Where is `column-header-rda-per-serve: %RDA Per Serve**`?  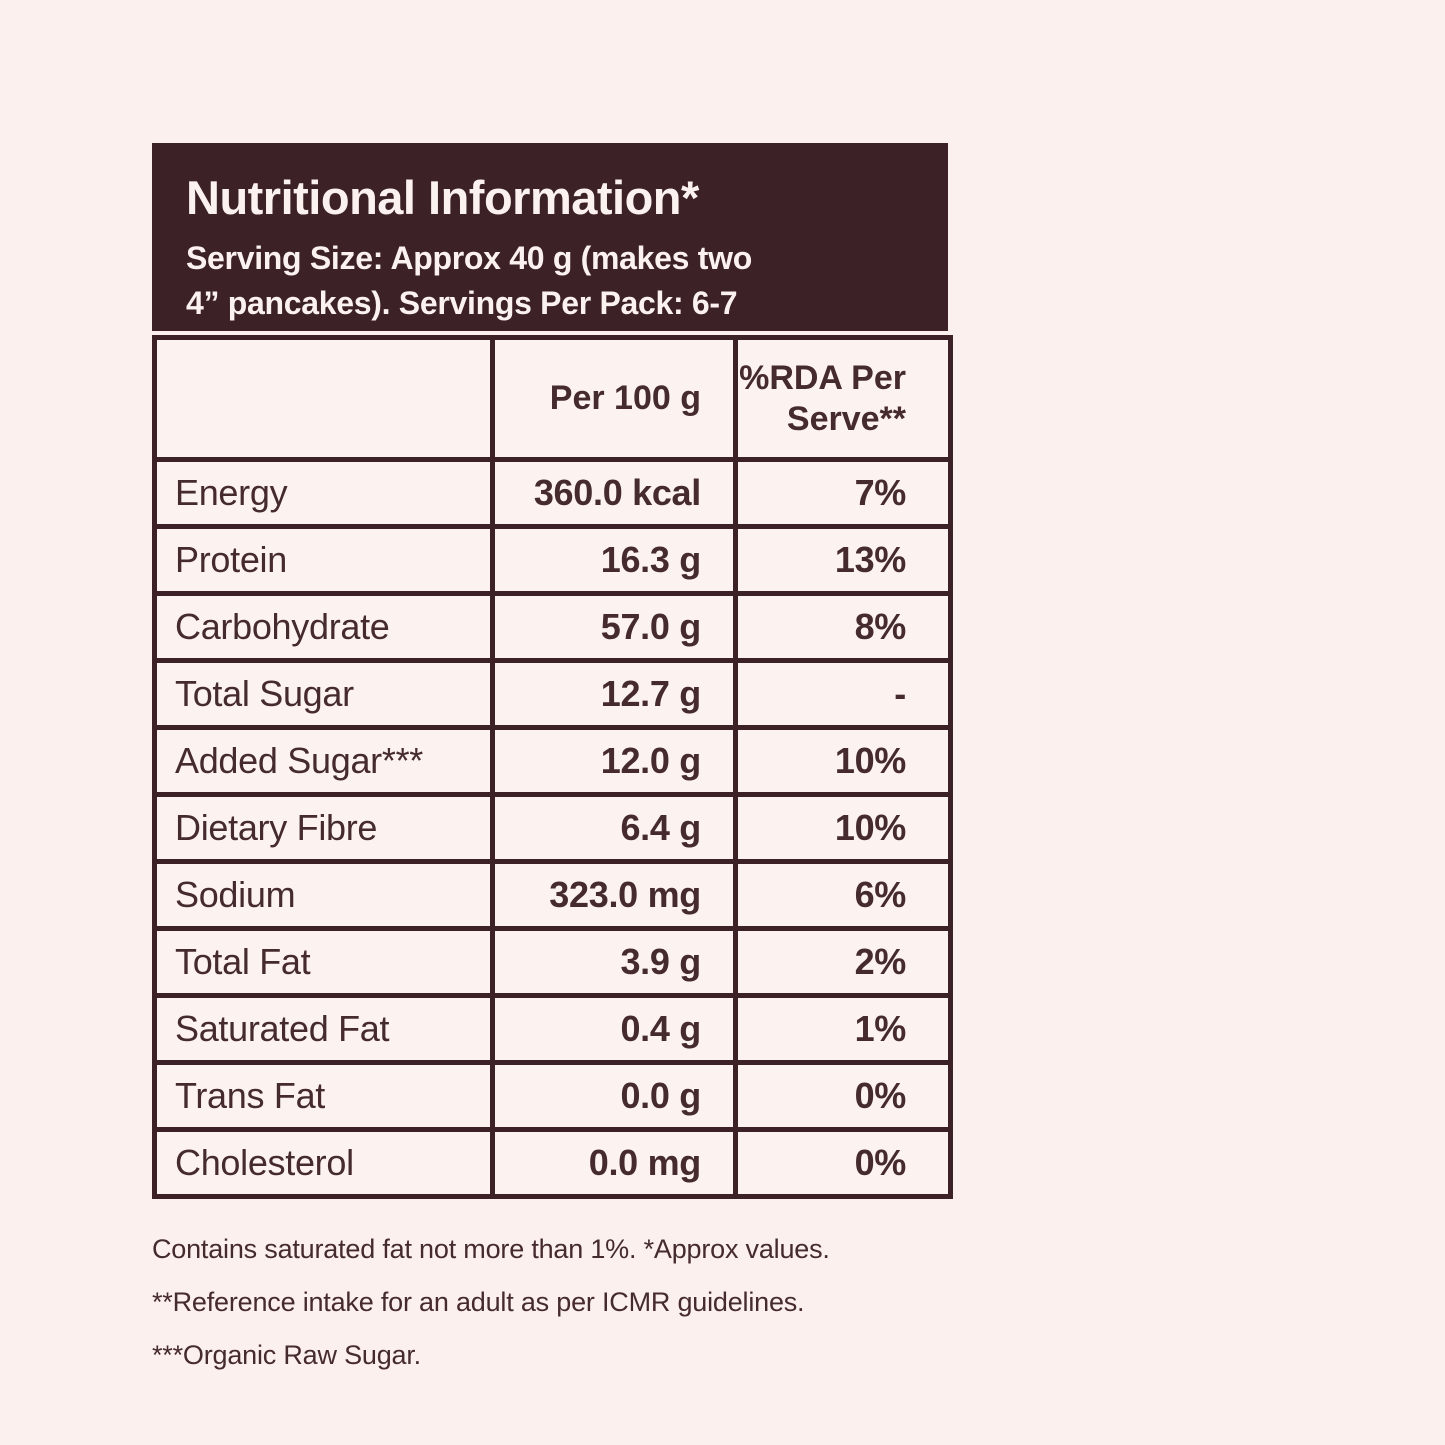 column-header-rda-per-serve: %RDA Per Serve** is located at coordinates (843, 398).